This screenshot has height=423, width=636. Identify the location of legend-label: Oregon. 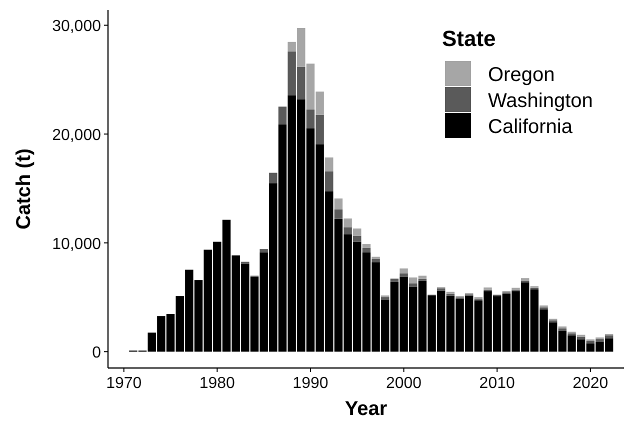
(521, 75).